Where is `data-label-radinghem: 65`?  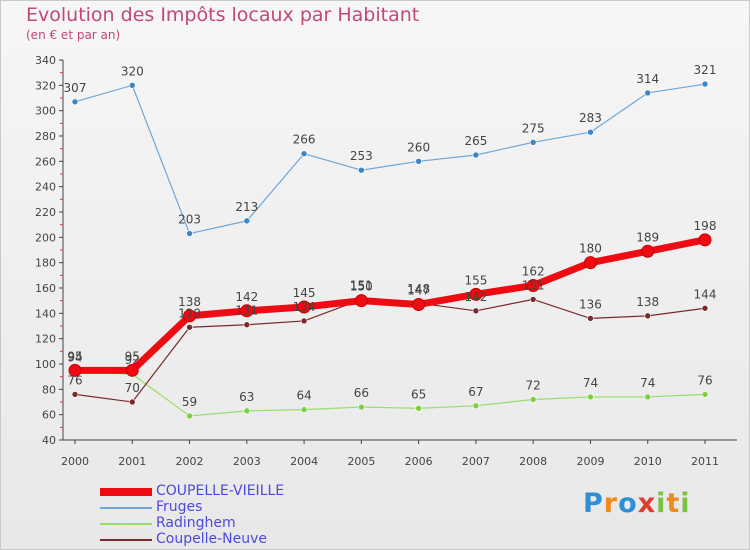
data-label-radinghem: 65 is located at coordinates (418, 394).